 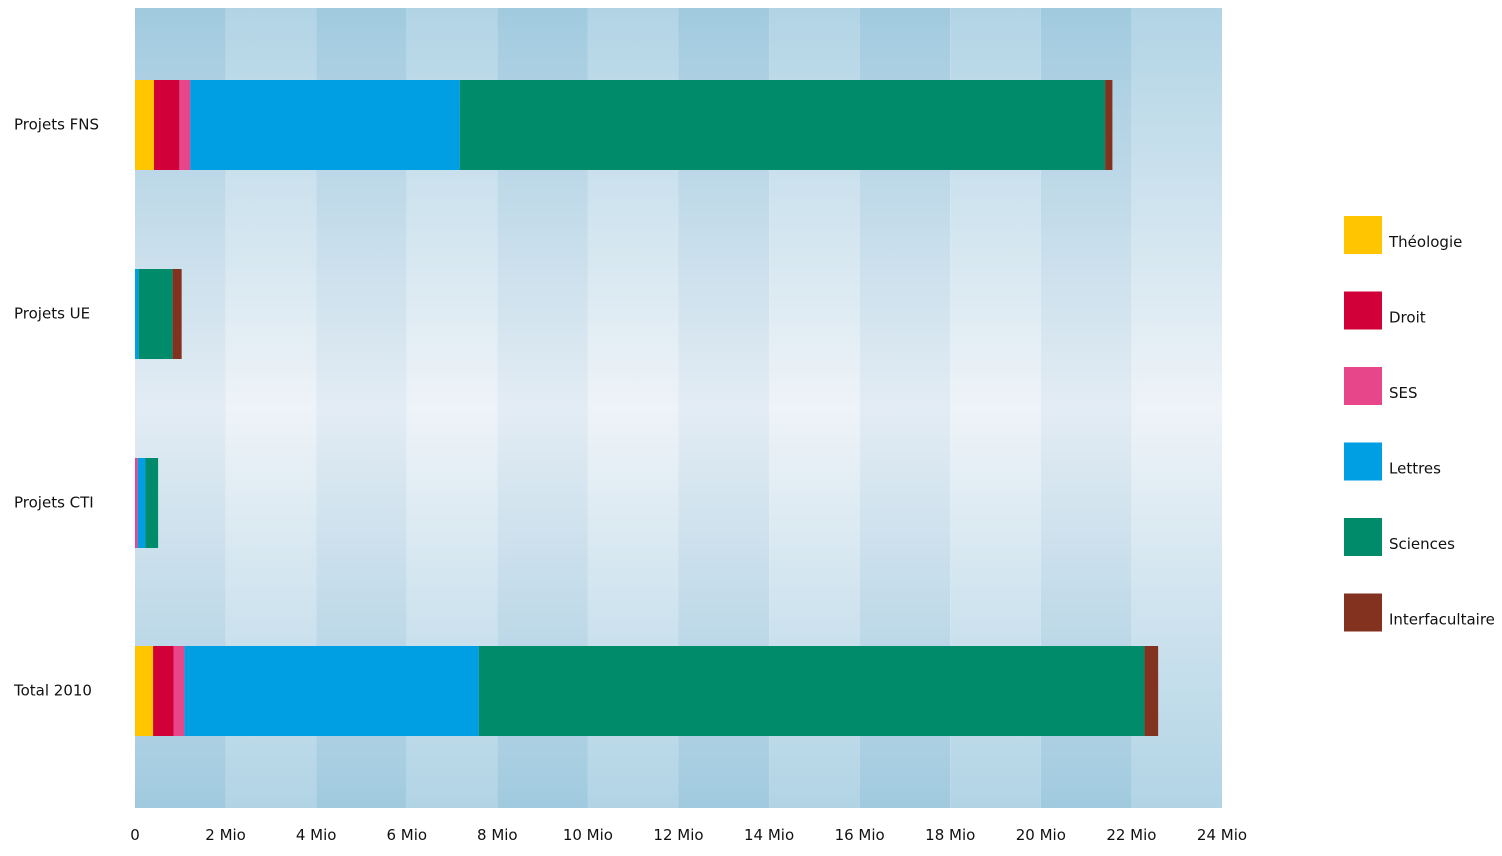 I want to click on legend-label: SES, so click(x=1403, y=393).